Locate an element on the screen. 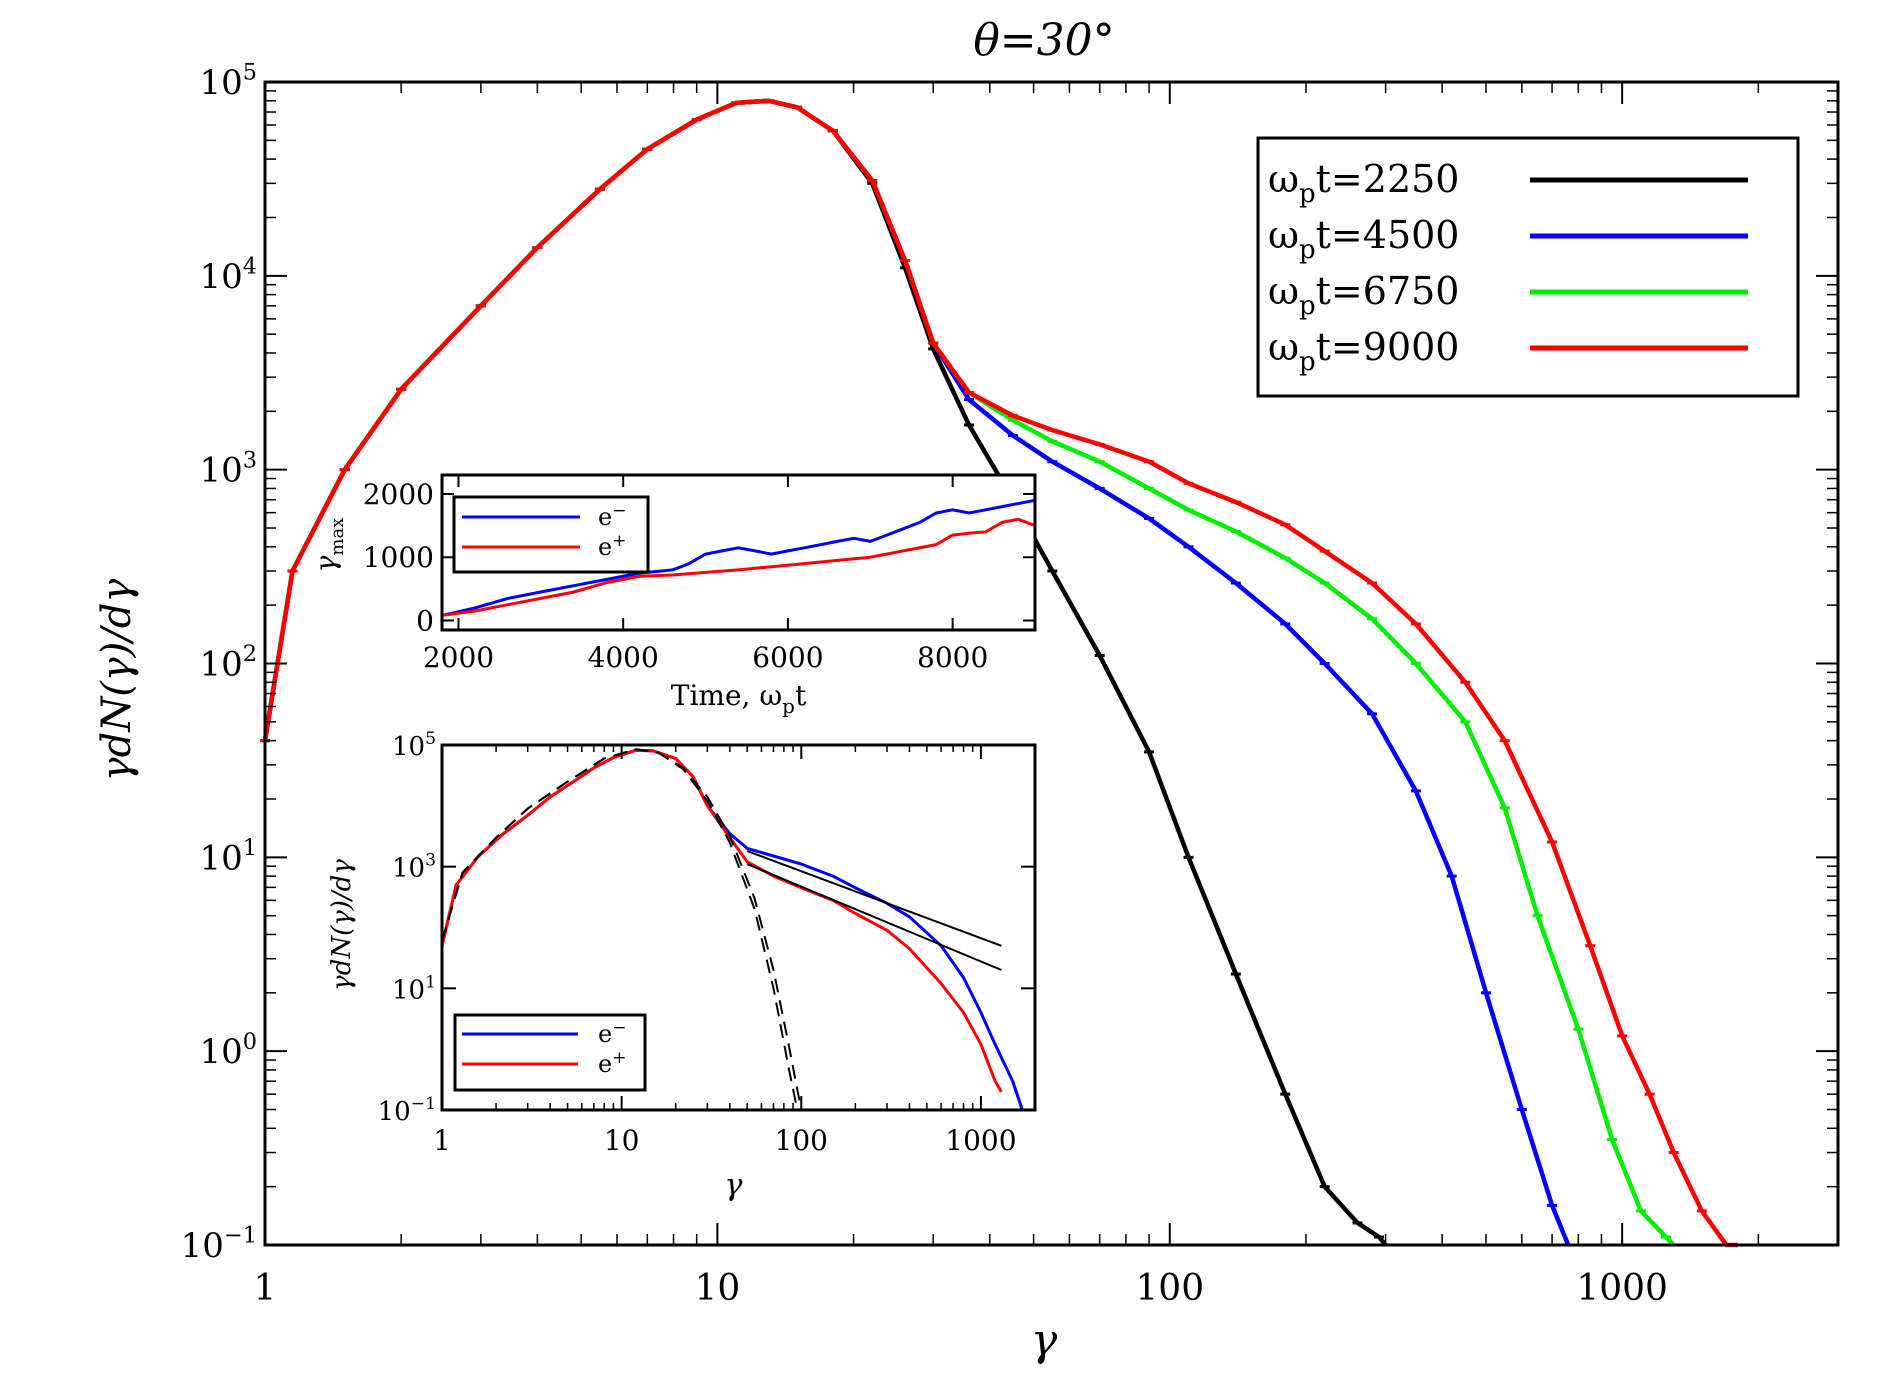 The image size is (1888, 1392). legend-label-1: ωpt=4500 is located at coordinates (1363, 239).